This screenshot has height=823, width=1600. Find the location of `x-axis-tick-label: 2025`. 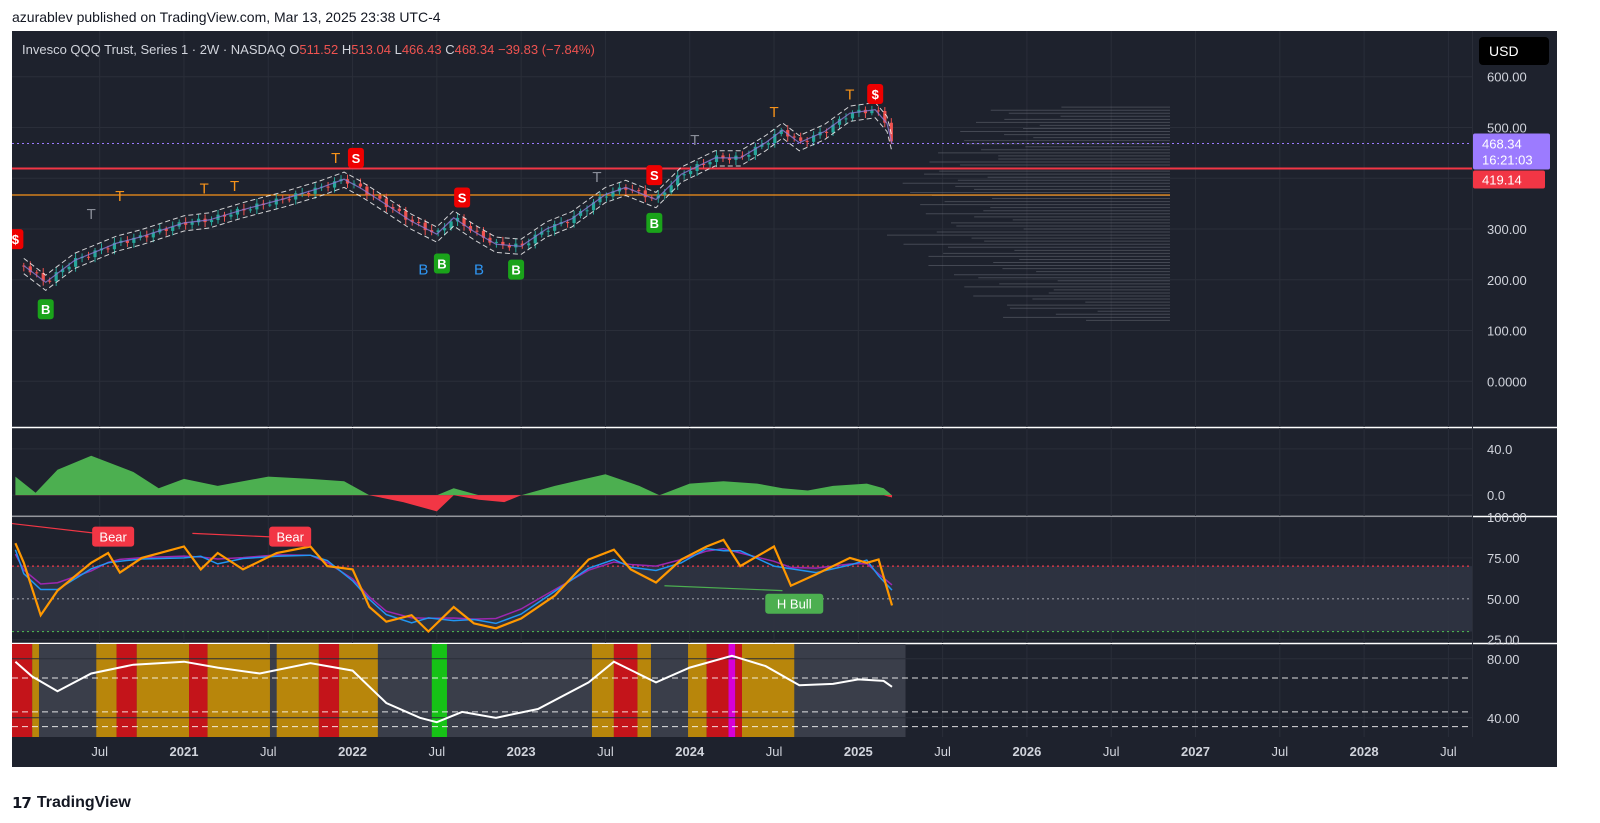

x-axis-tick-label: 2025 is located at coordinates (858, 751).